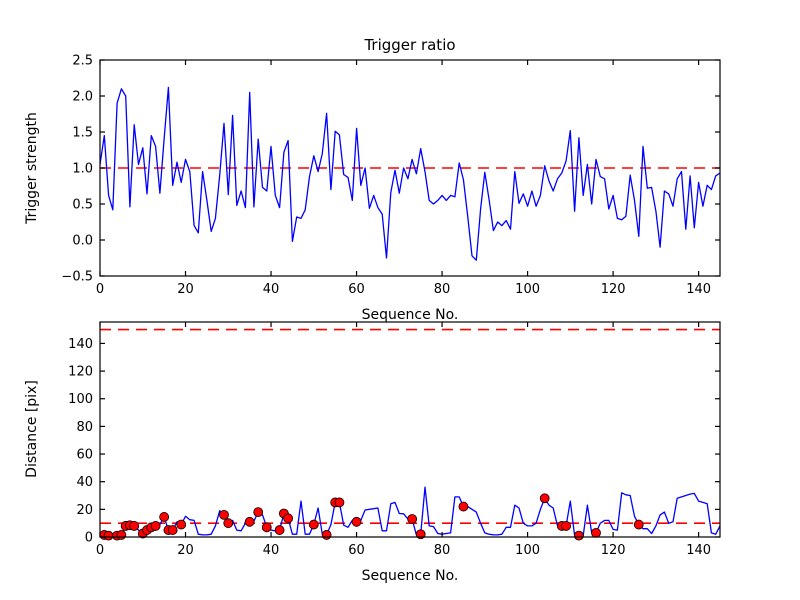 The height and width of the screenshot is (600, 800). I want to click on y-tick-label: 40, so click(84, 482).